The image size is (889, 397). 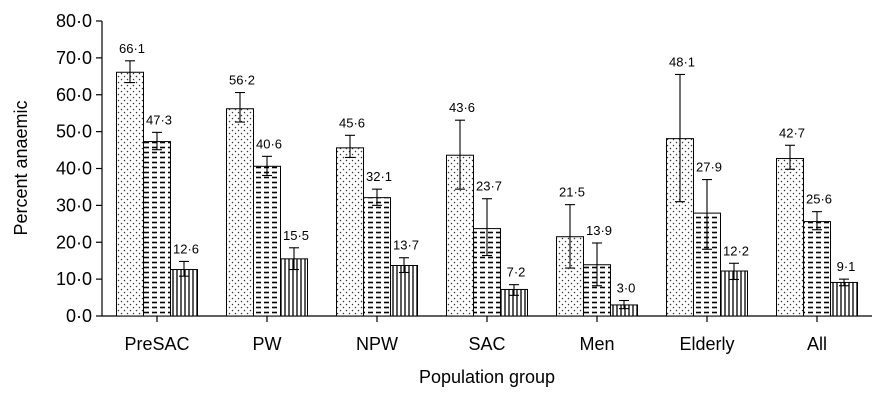 I want to click on bar-vertical-lines-npw, so click(x=404, y=290).